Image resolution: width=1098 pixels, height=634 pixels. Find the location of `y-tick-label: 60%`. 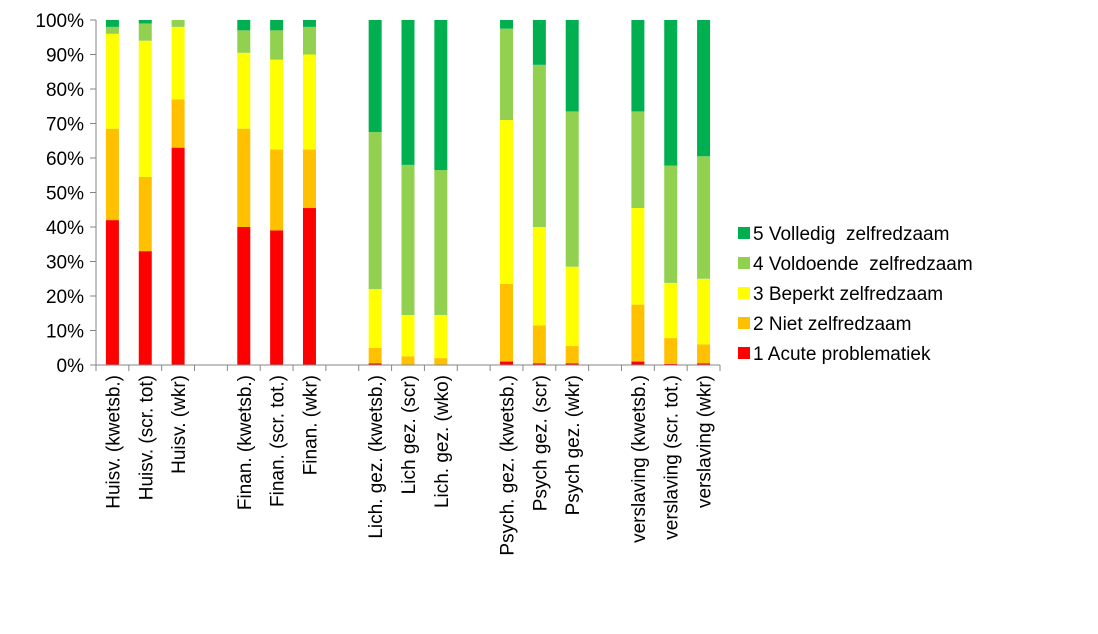

y-tick-label: 60% is located at coordinates (65, 159).